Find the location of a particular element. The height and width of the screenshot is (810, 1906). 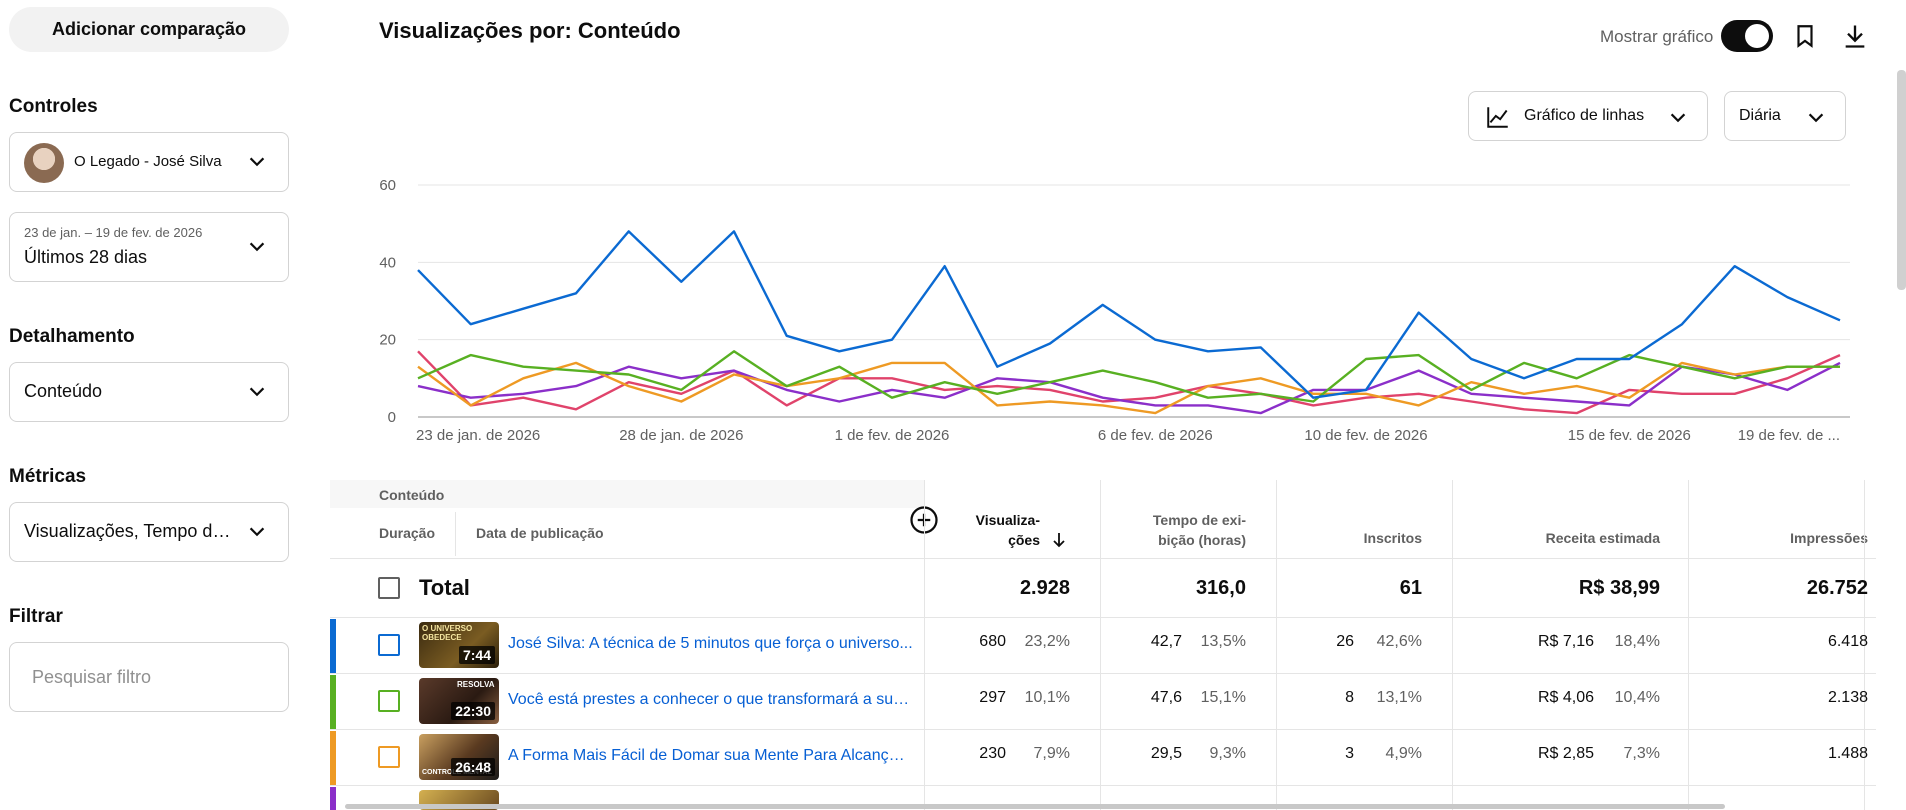

chart-type-label: Gráfico de linhas is located at coordinates (1584, 115).